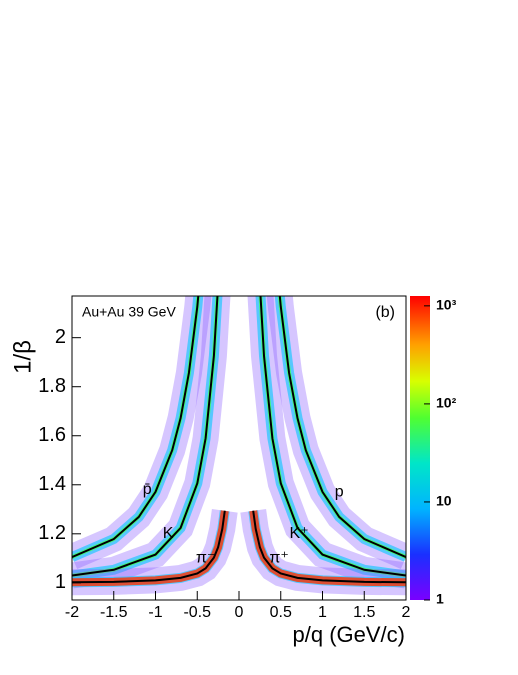 This screenshot has height=675, width=518. Describe the element at coordinates (52, 484) in the screenshot. I see `y-tick-label: 1.4` at that location.